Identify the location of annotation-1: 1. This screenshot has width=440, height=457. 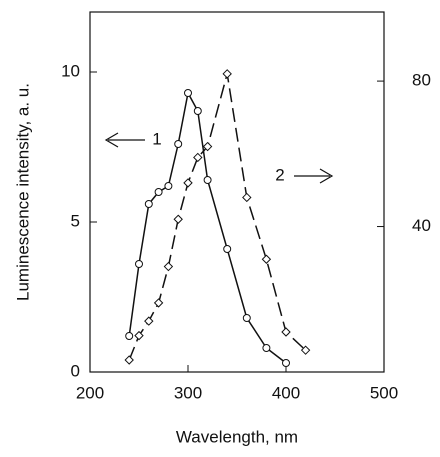
(133, 138).